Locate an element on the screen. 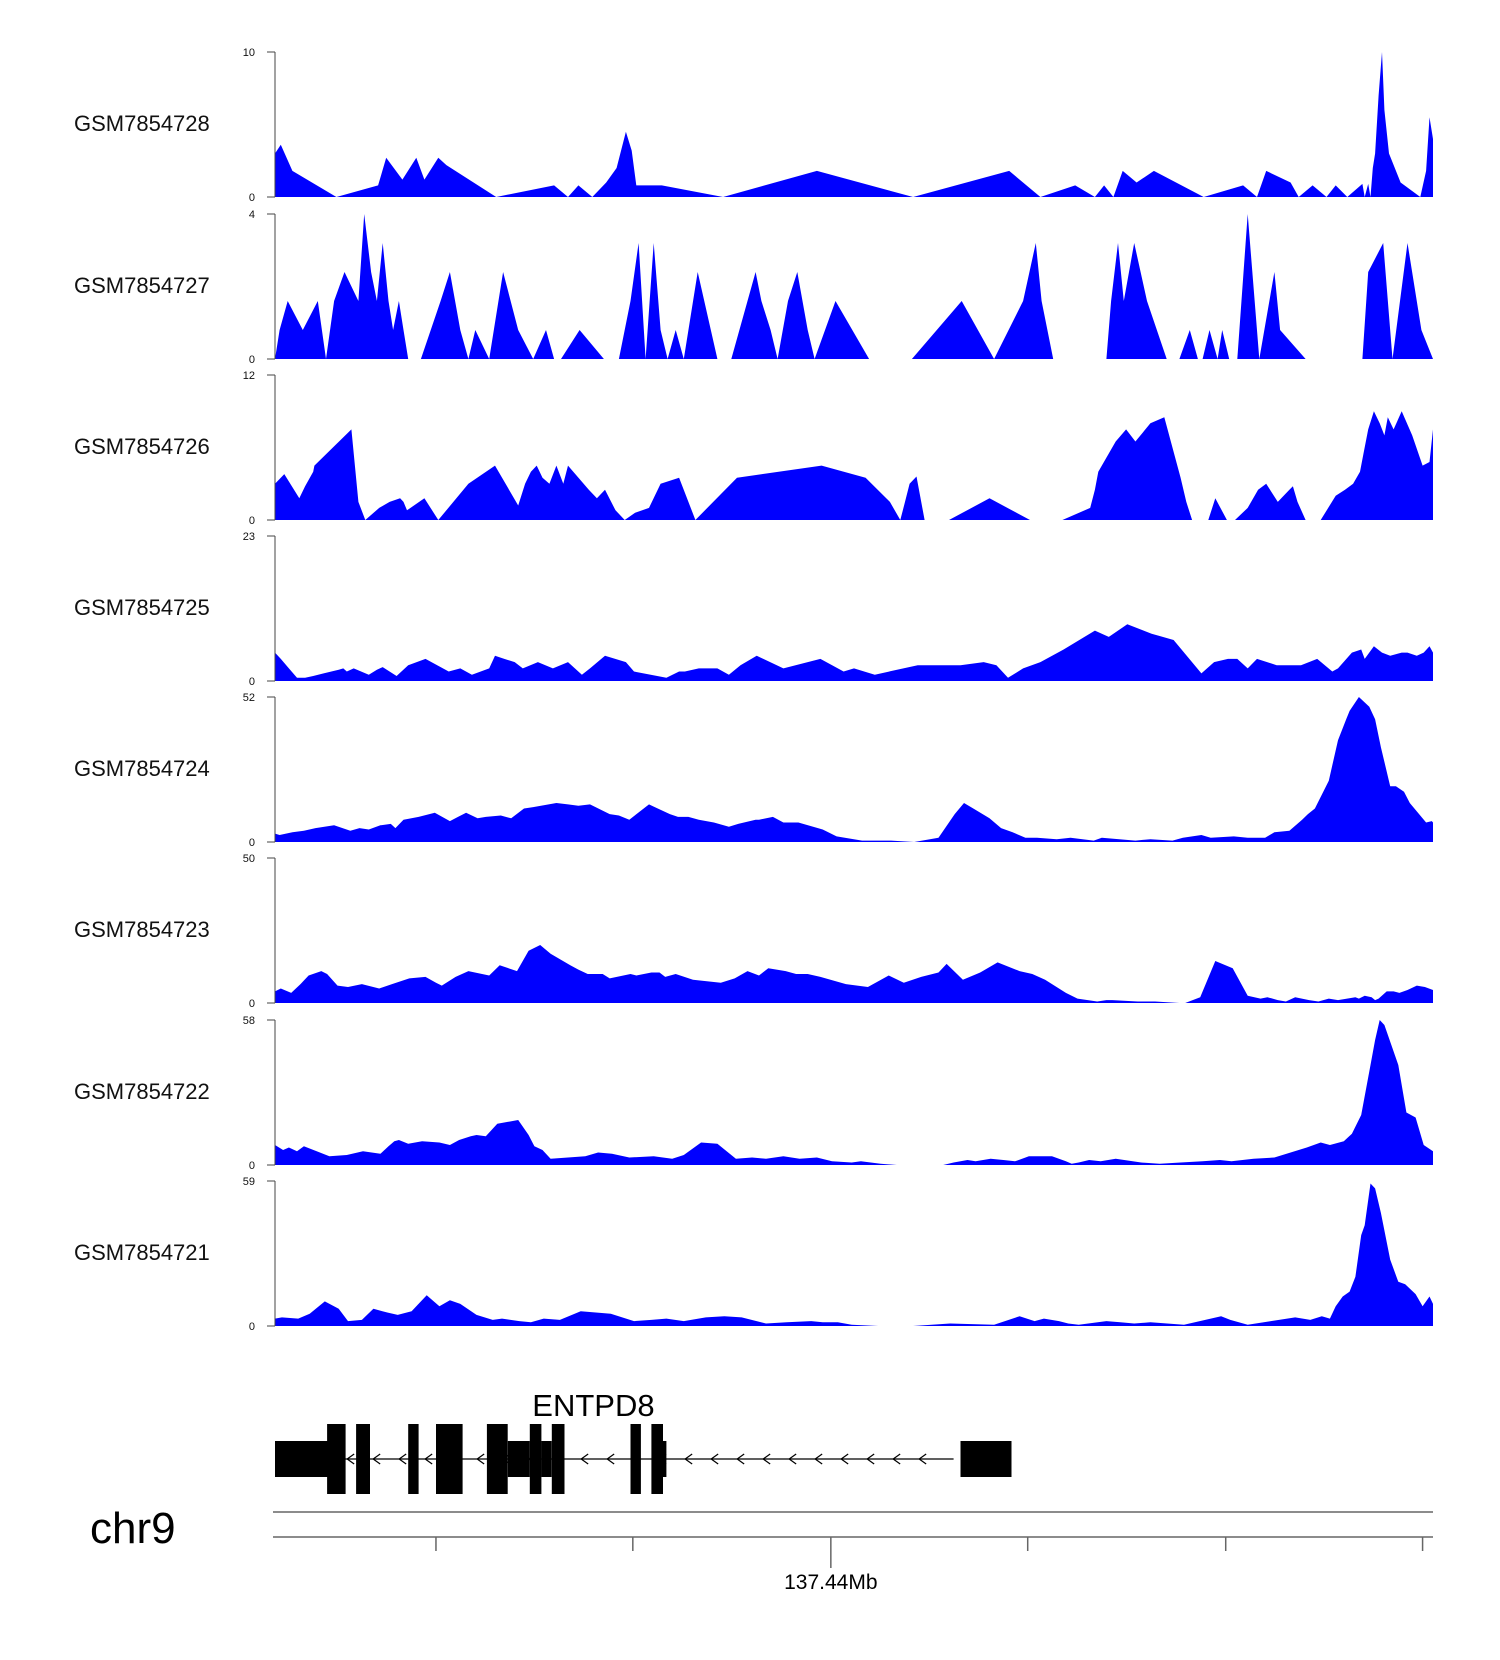 The width and height of the screenshot is (1500, 1660). track-label: GSM7854721 is located at coordinates (142, 1252).